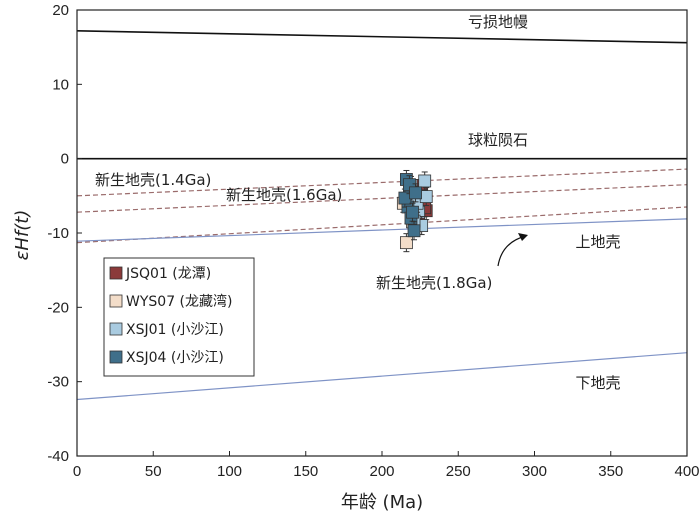 The width and height of the screenshot is (700, 517). I want to click on data-points, so click(414, 211).